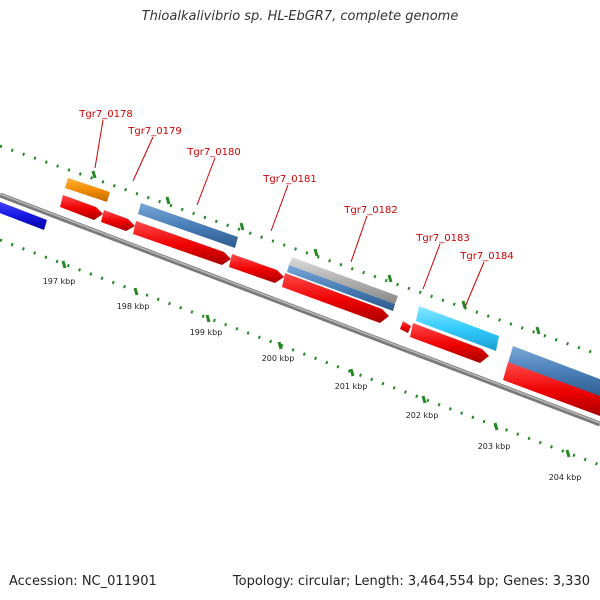 Image resolution: width=600 pixels, height=600 pixels. I want to click on tick-label-203-kbp: 203 kbp, so click(494, 446).